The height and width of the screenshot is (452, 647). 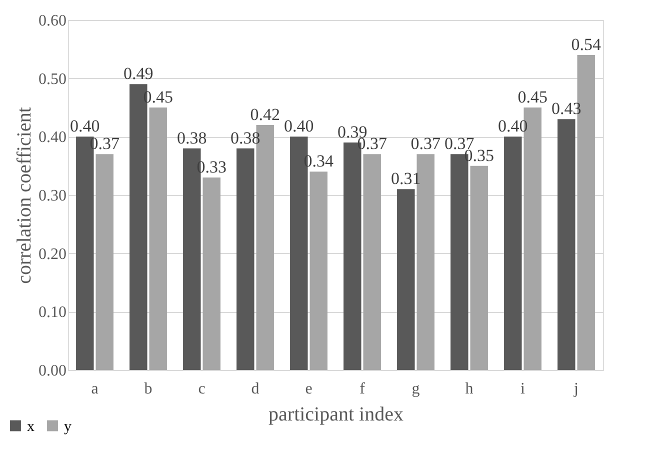 What do you see at coordinates (202, 389) in the screenshot?
I see `x-tick-label: c` at bounding box center [202, 389].